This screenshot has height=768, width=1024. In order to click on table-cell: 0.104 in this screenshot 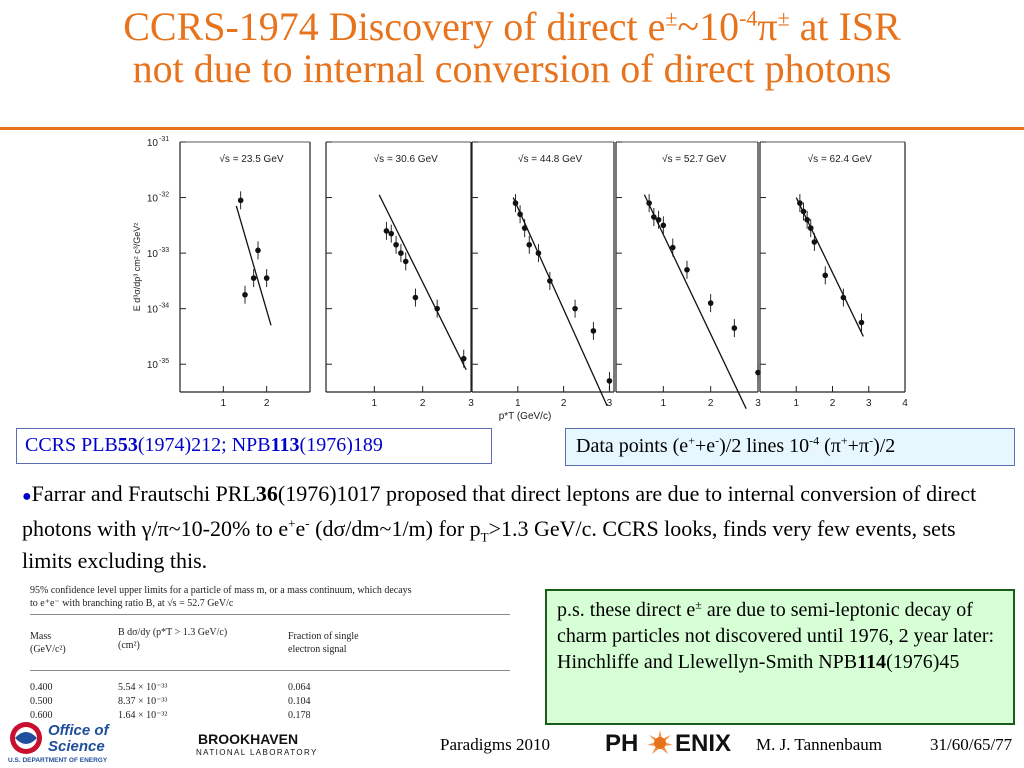, I will do `click(299, 701)`.